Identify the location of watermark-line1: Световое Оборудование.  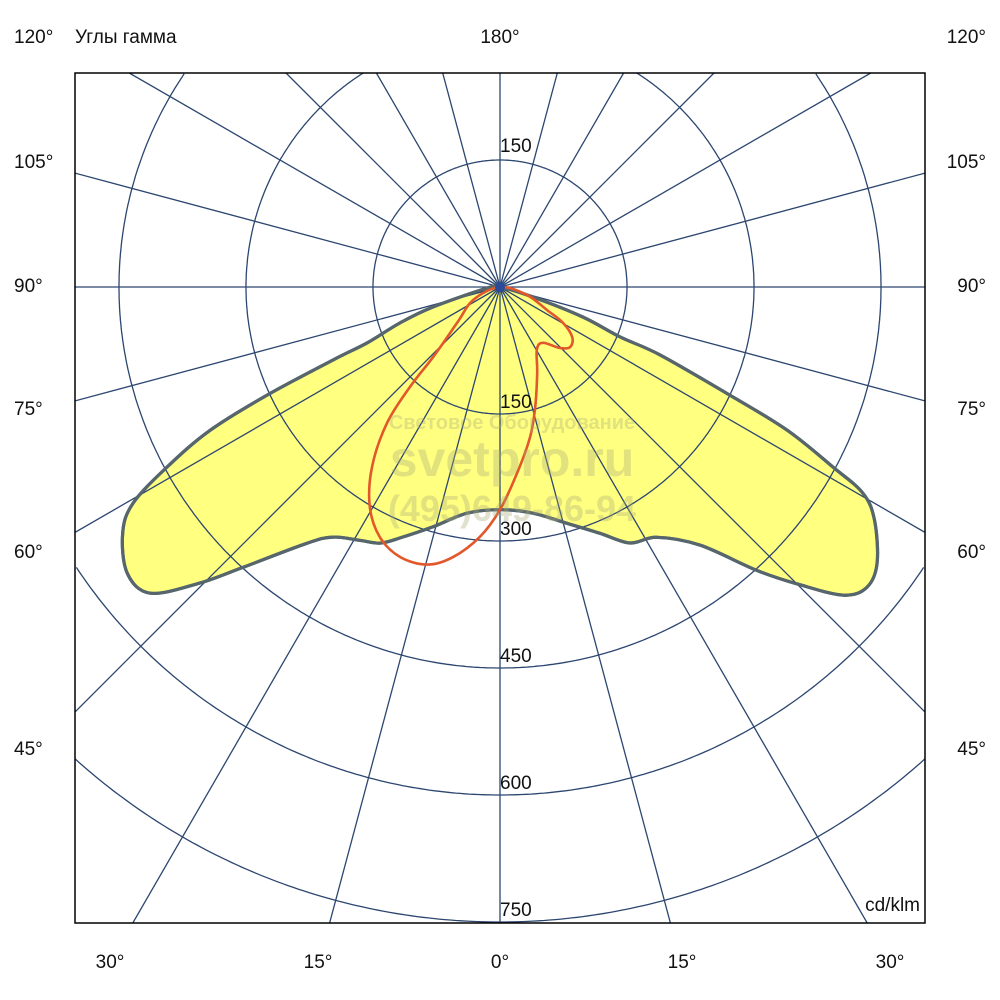
(512, 423).